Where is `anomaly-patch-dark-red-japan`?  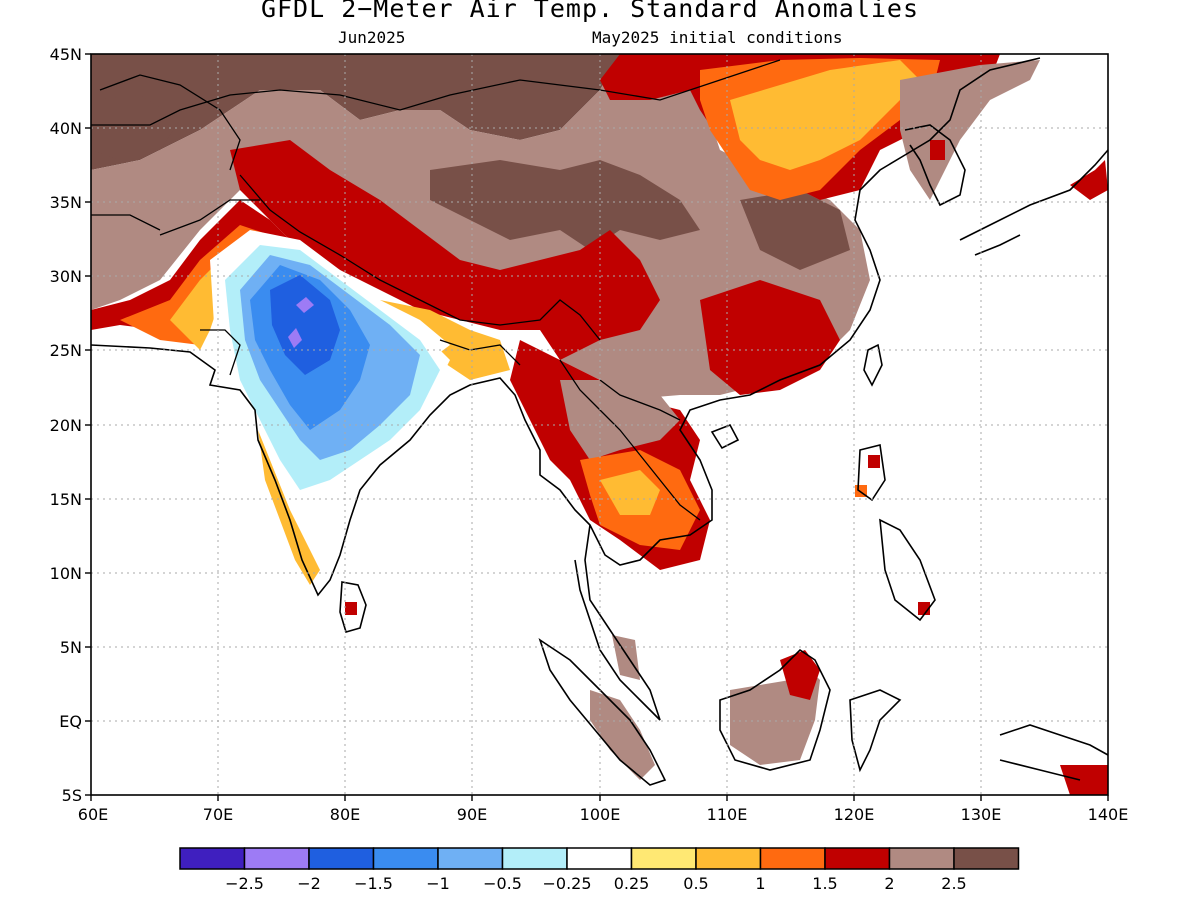
anomaly-patch-dark-red-japan is located at coordinates (1089, 180).